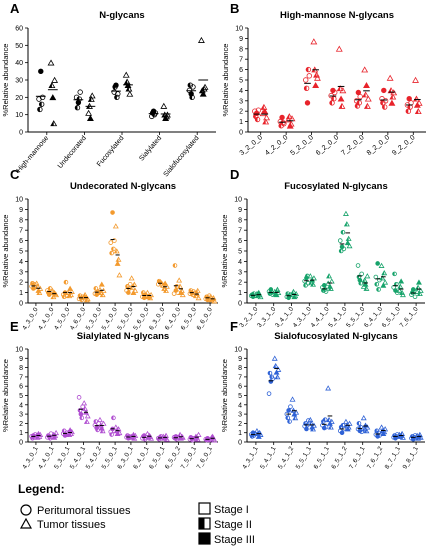 The height and width of the screenshot is (550, 431). I want to click on y-tick-label: 50, so click(19, 46).